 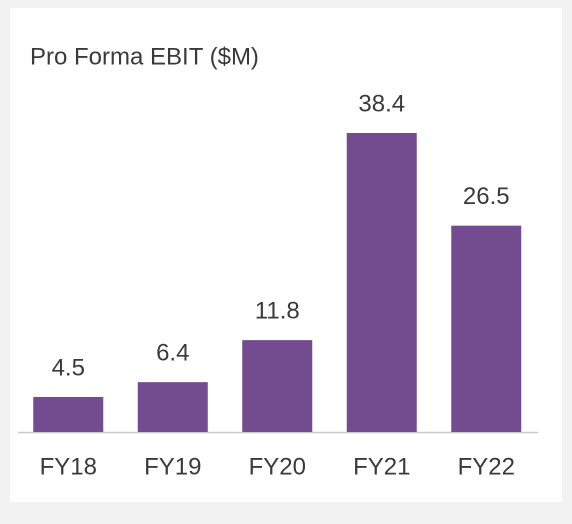 What do you see at coordinates (172, 466) in the screenshot?
I see `x-tick-label: FY19` at bounding box center [172, 466].